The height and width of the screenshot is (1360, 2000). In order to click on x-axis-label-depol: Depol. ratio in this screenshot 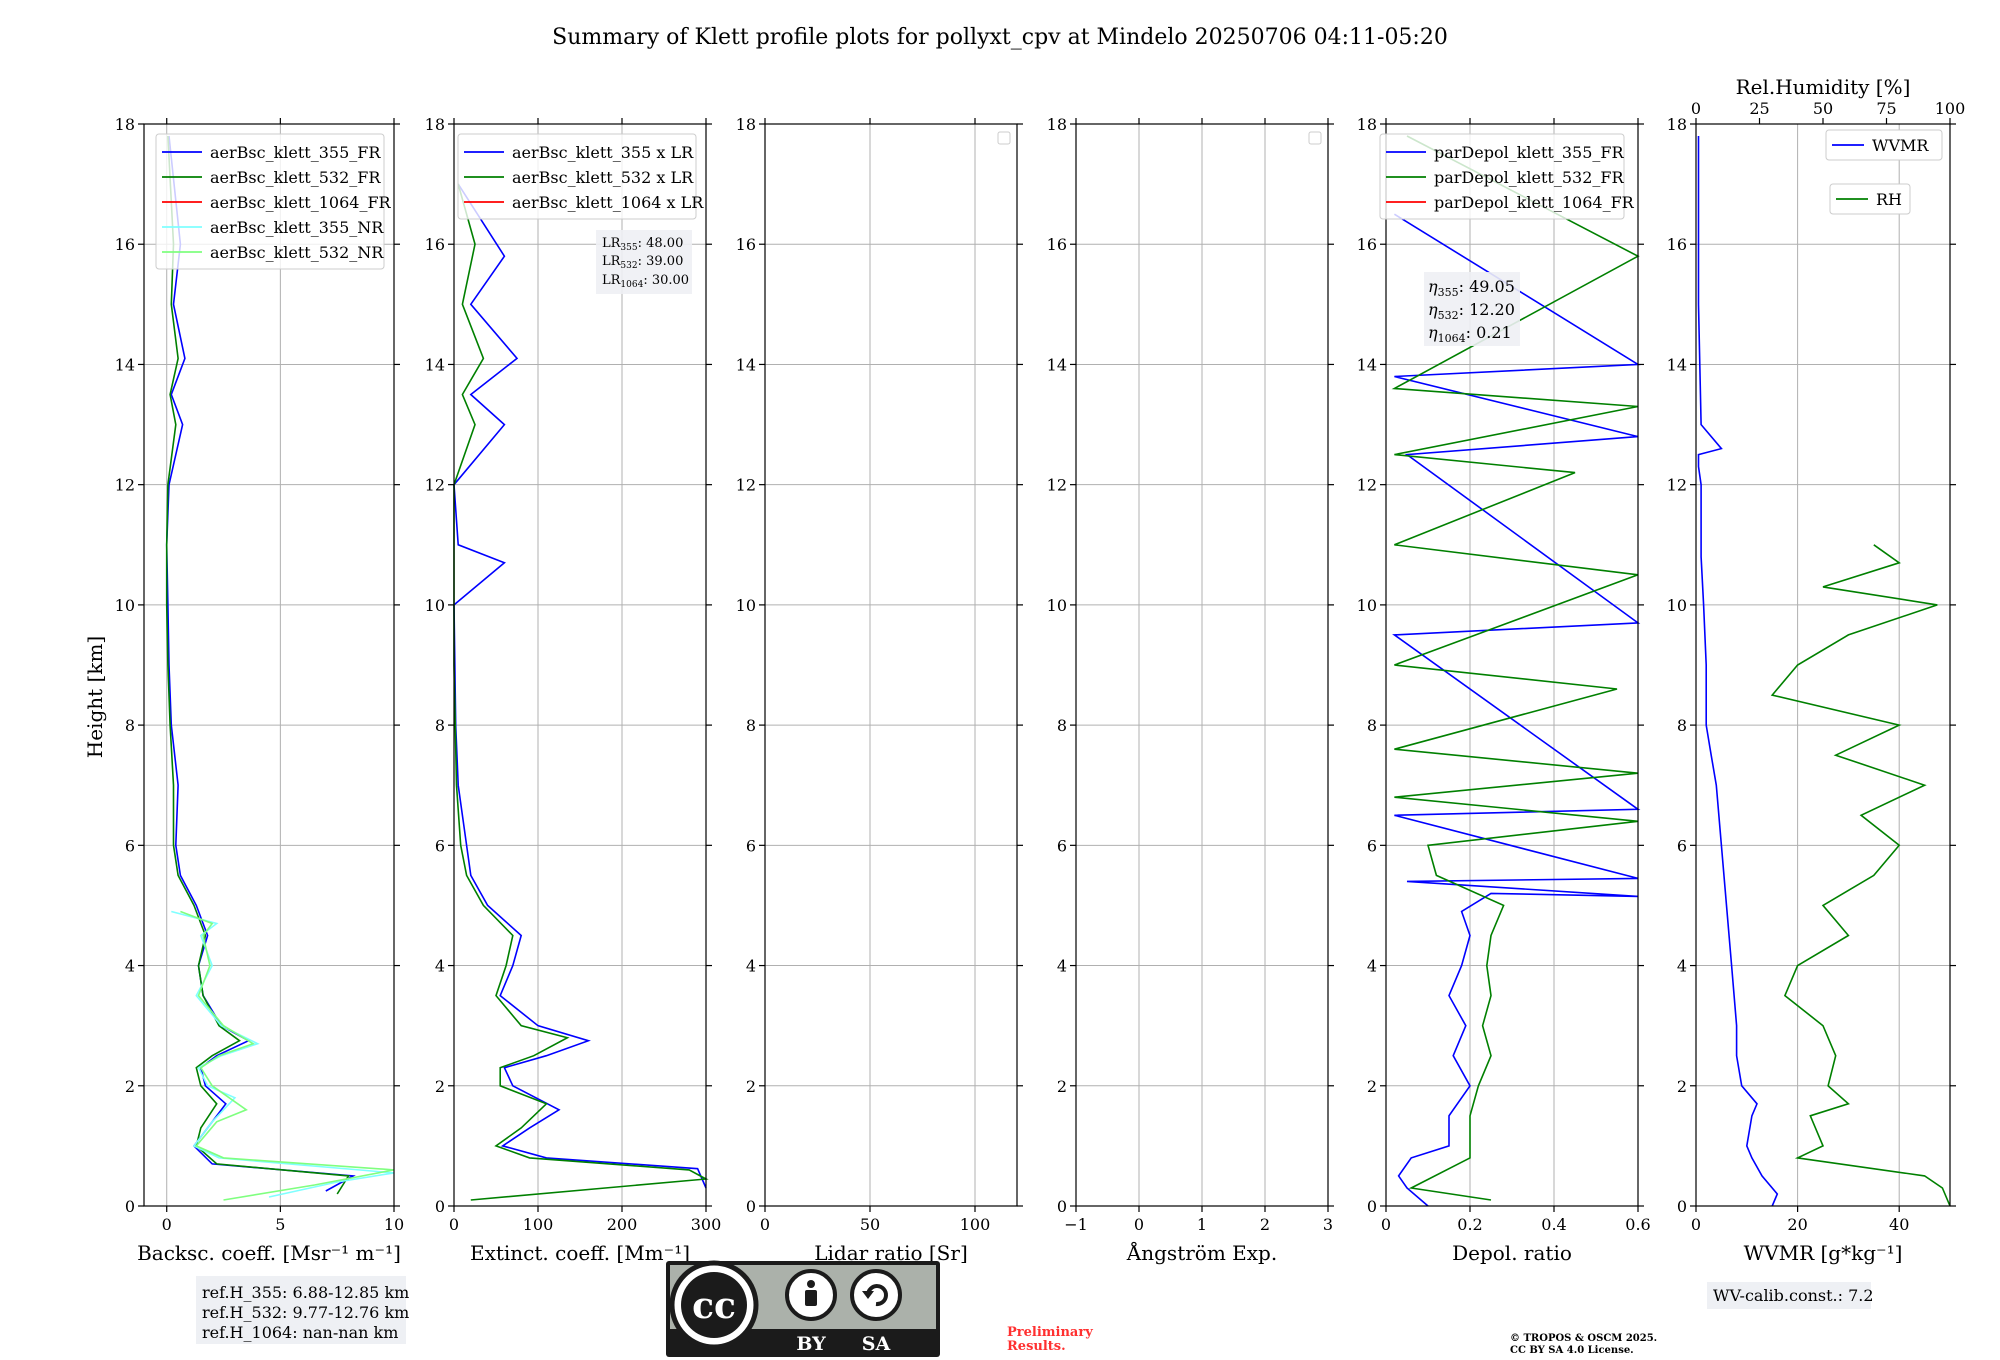, I will do `click(1512, 1253)`.